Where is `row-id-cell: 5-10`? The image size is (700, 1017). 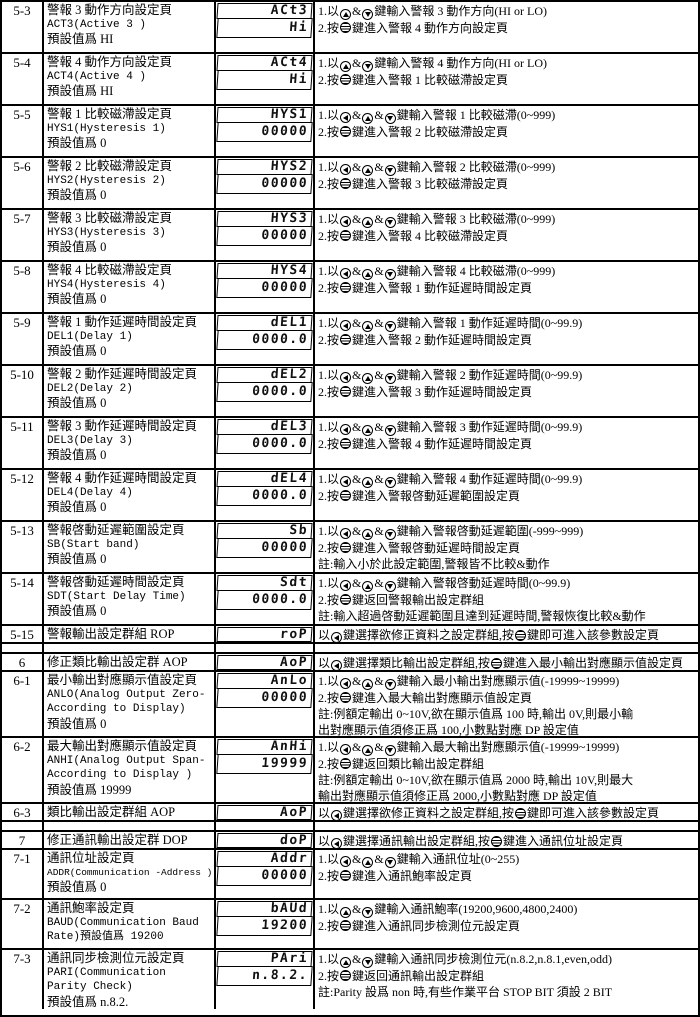 row-id-cell: 5-10 is located at coordinates (23, 391).